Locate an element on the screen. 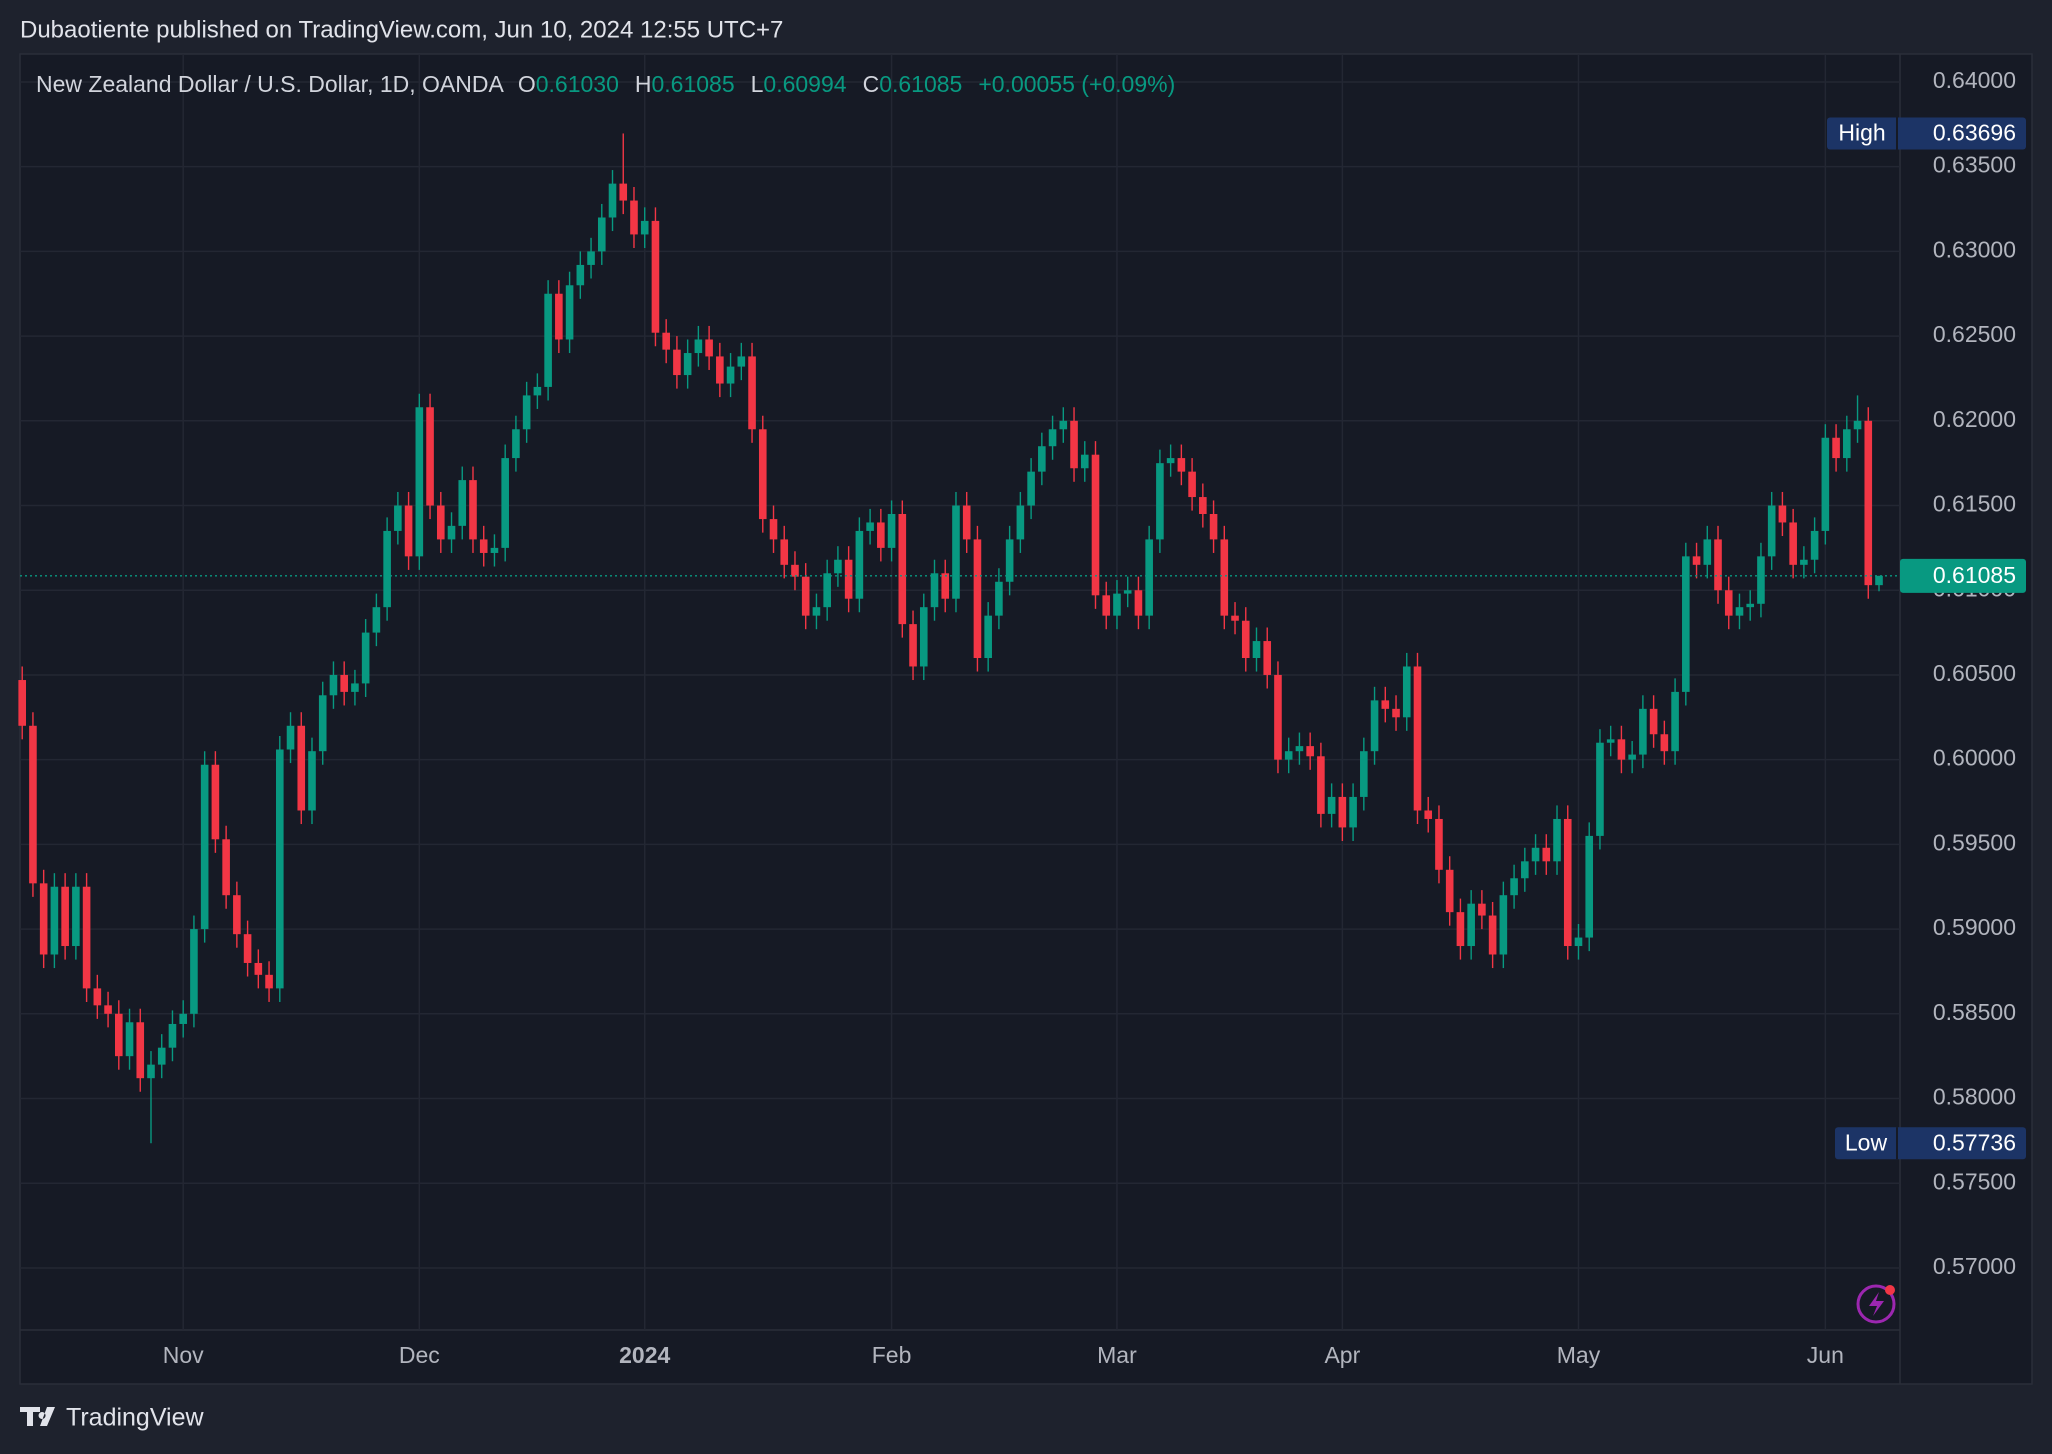 The width and height of the screenshot is (2052, 1454). x-tick-label: 2024 is located at coordinates (644, 1355).